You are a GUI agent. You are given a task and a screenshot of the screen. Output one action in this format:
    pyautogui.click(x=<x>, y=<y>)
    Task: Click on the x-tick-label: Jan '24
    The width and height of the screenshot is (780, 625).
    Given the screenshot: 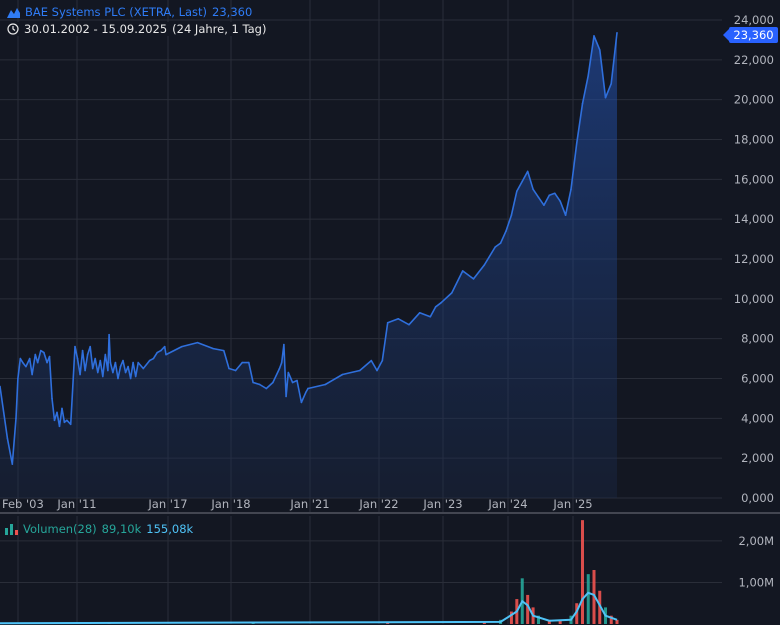 What is the action you would take?
    pyautogui.click(x=507, y=504)
    